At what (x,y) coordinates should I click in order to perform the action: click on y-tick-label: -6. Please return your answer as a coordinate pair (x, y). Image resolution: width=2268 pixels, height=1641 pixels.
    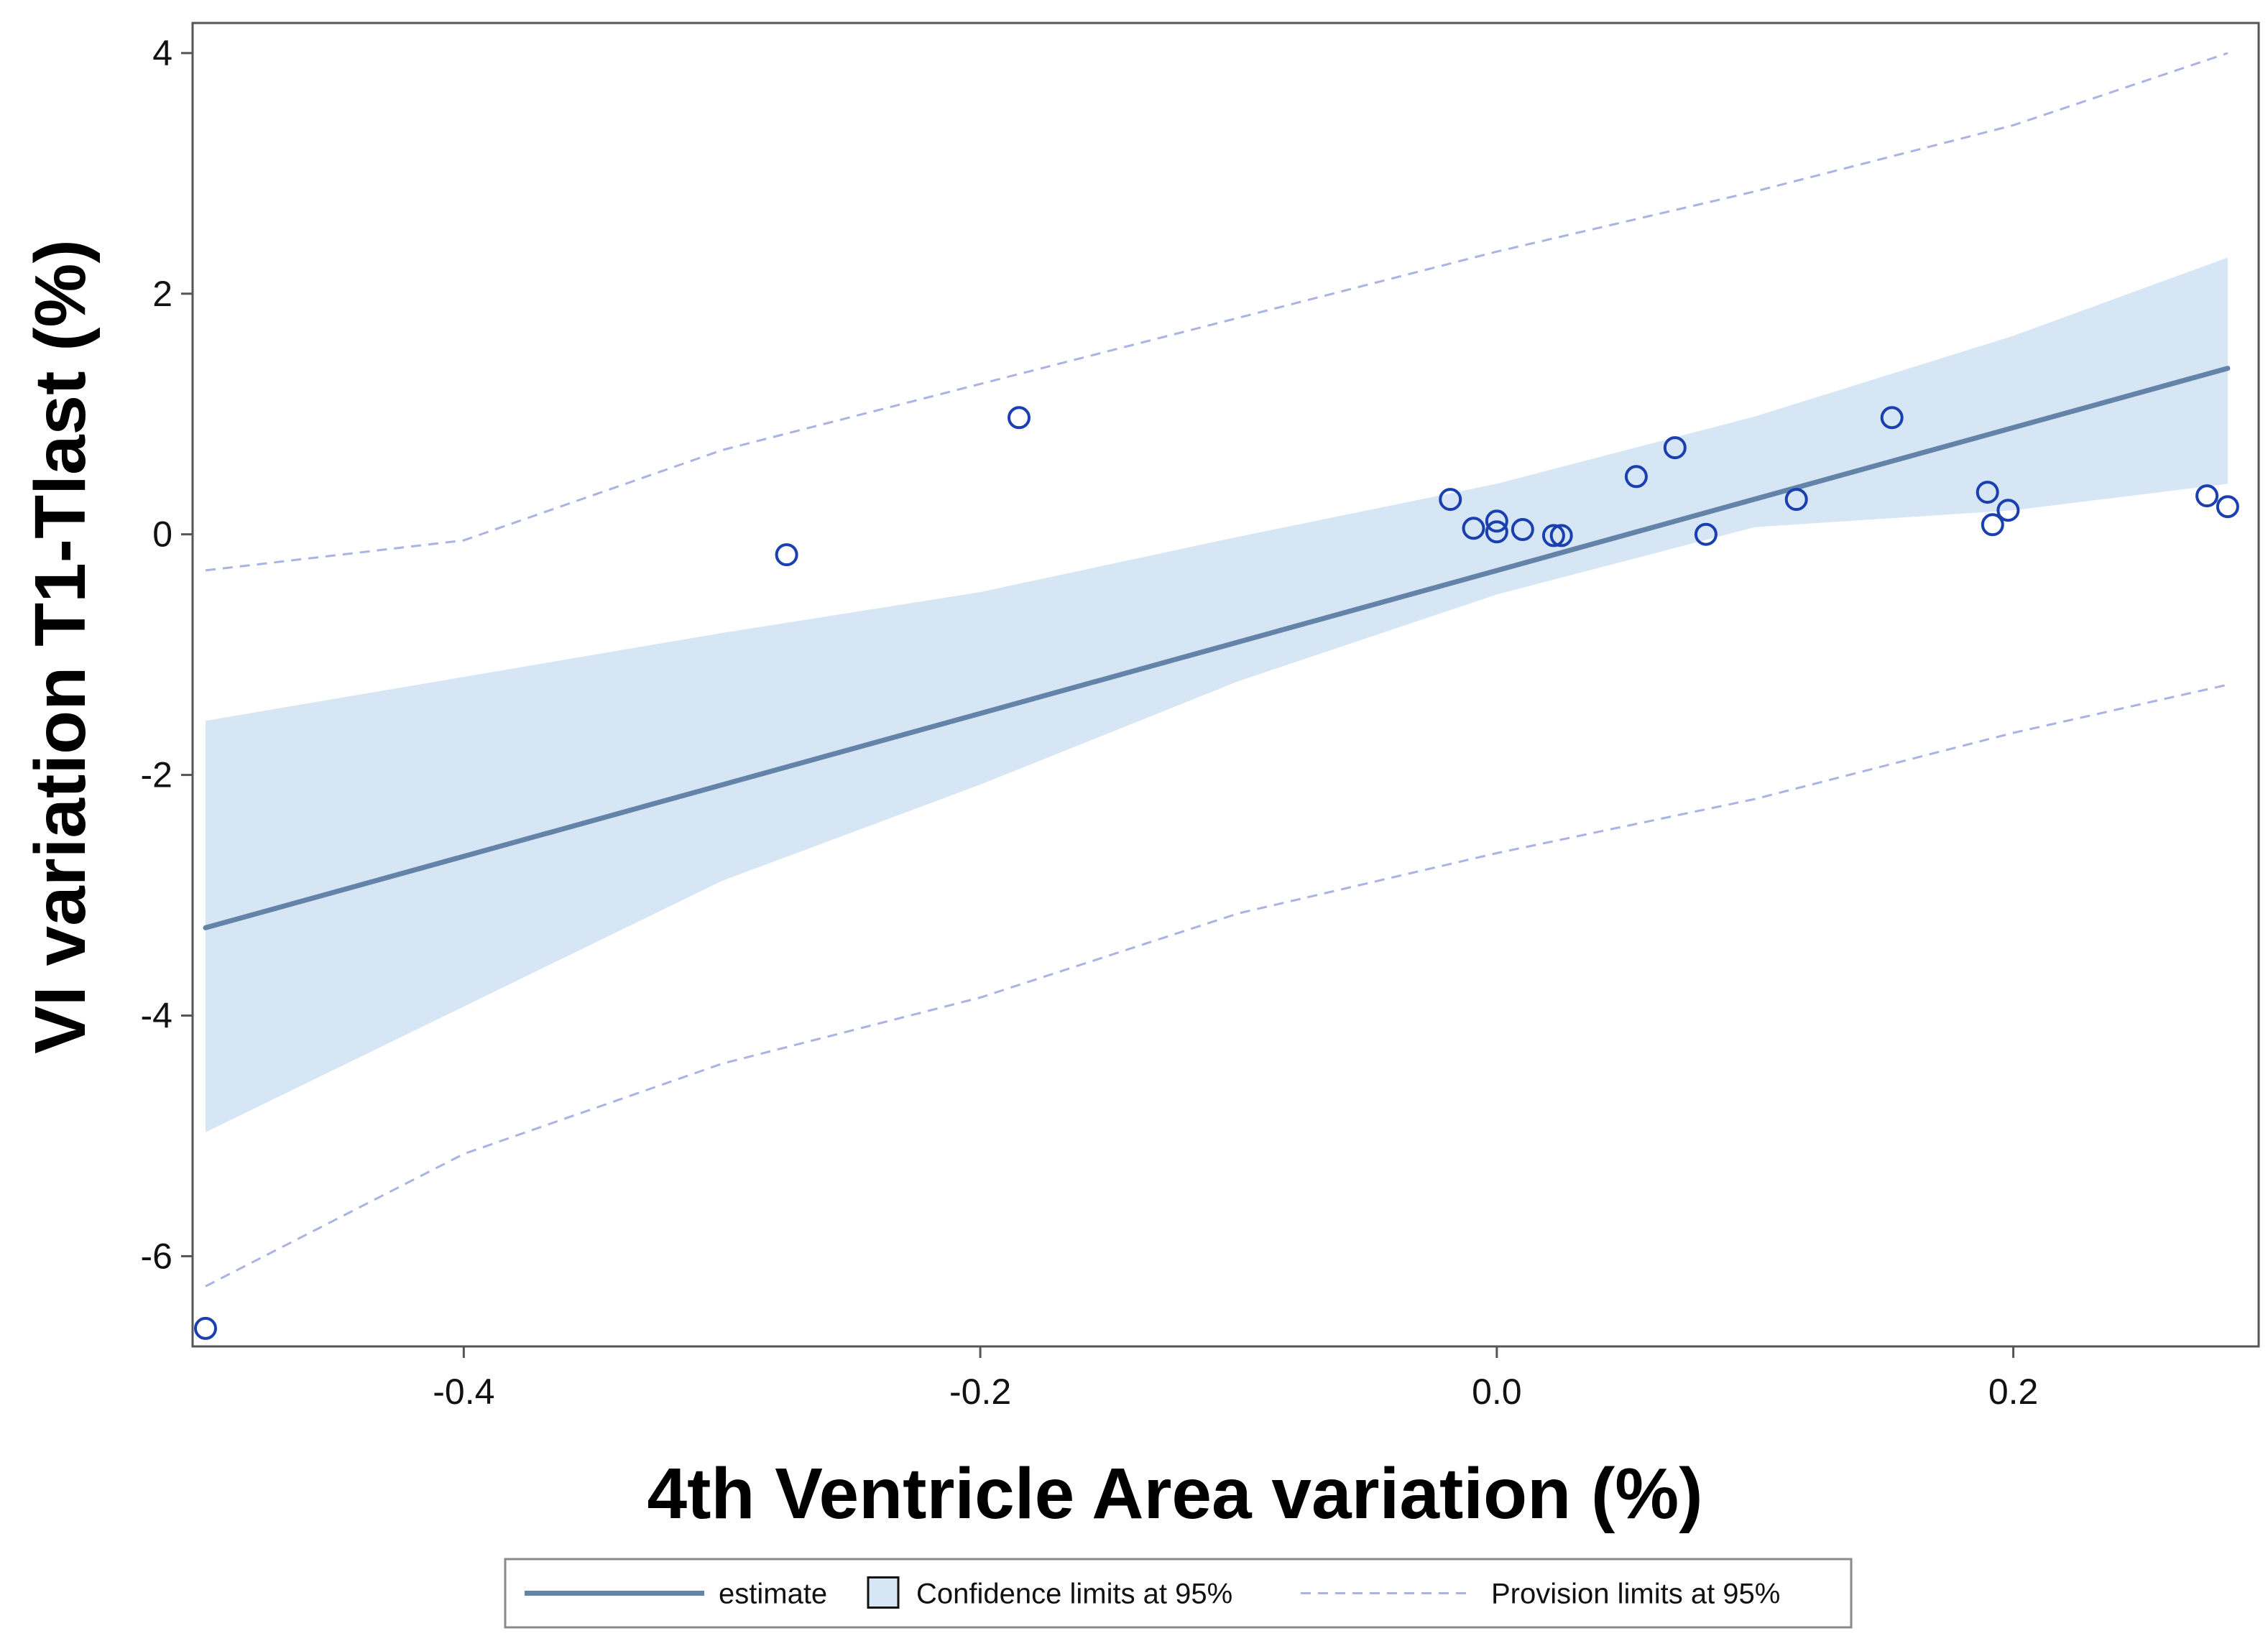
    Looking at the image, I should click on (156, 1256).